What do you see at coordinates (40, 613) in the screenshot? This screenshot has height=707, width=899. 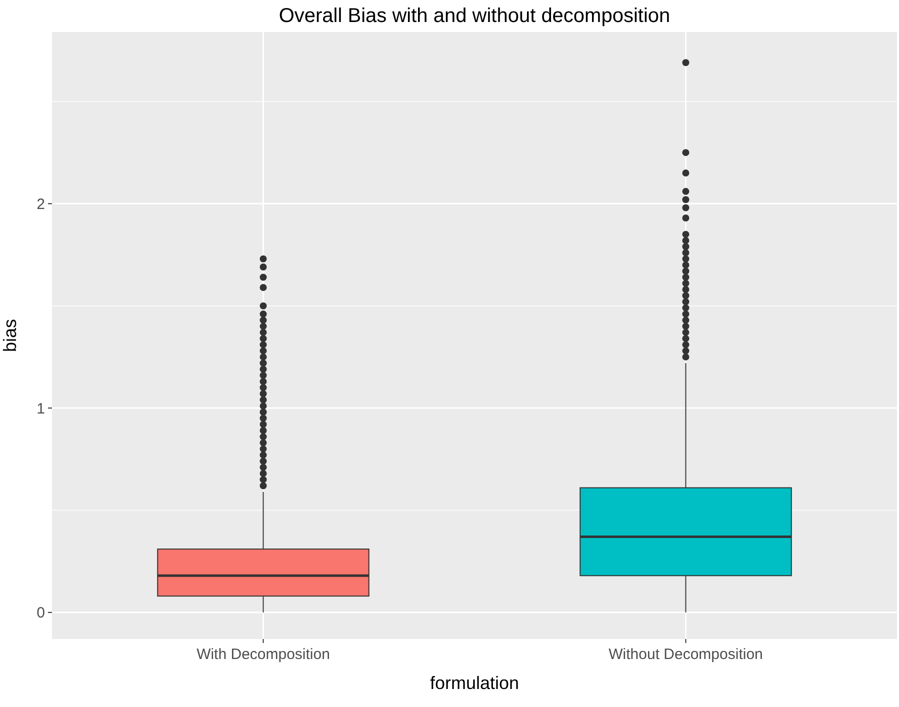 I see `y-tick-label: 0` at bounding box center [40, 613].